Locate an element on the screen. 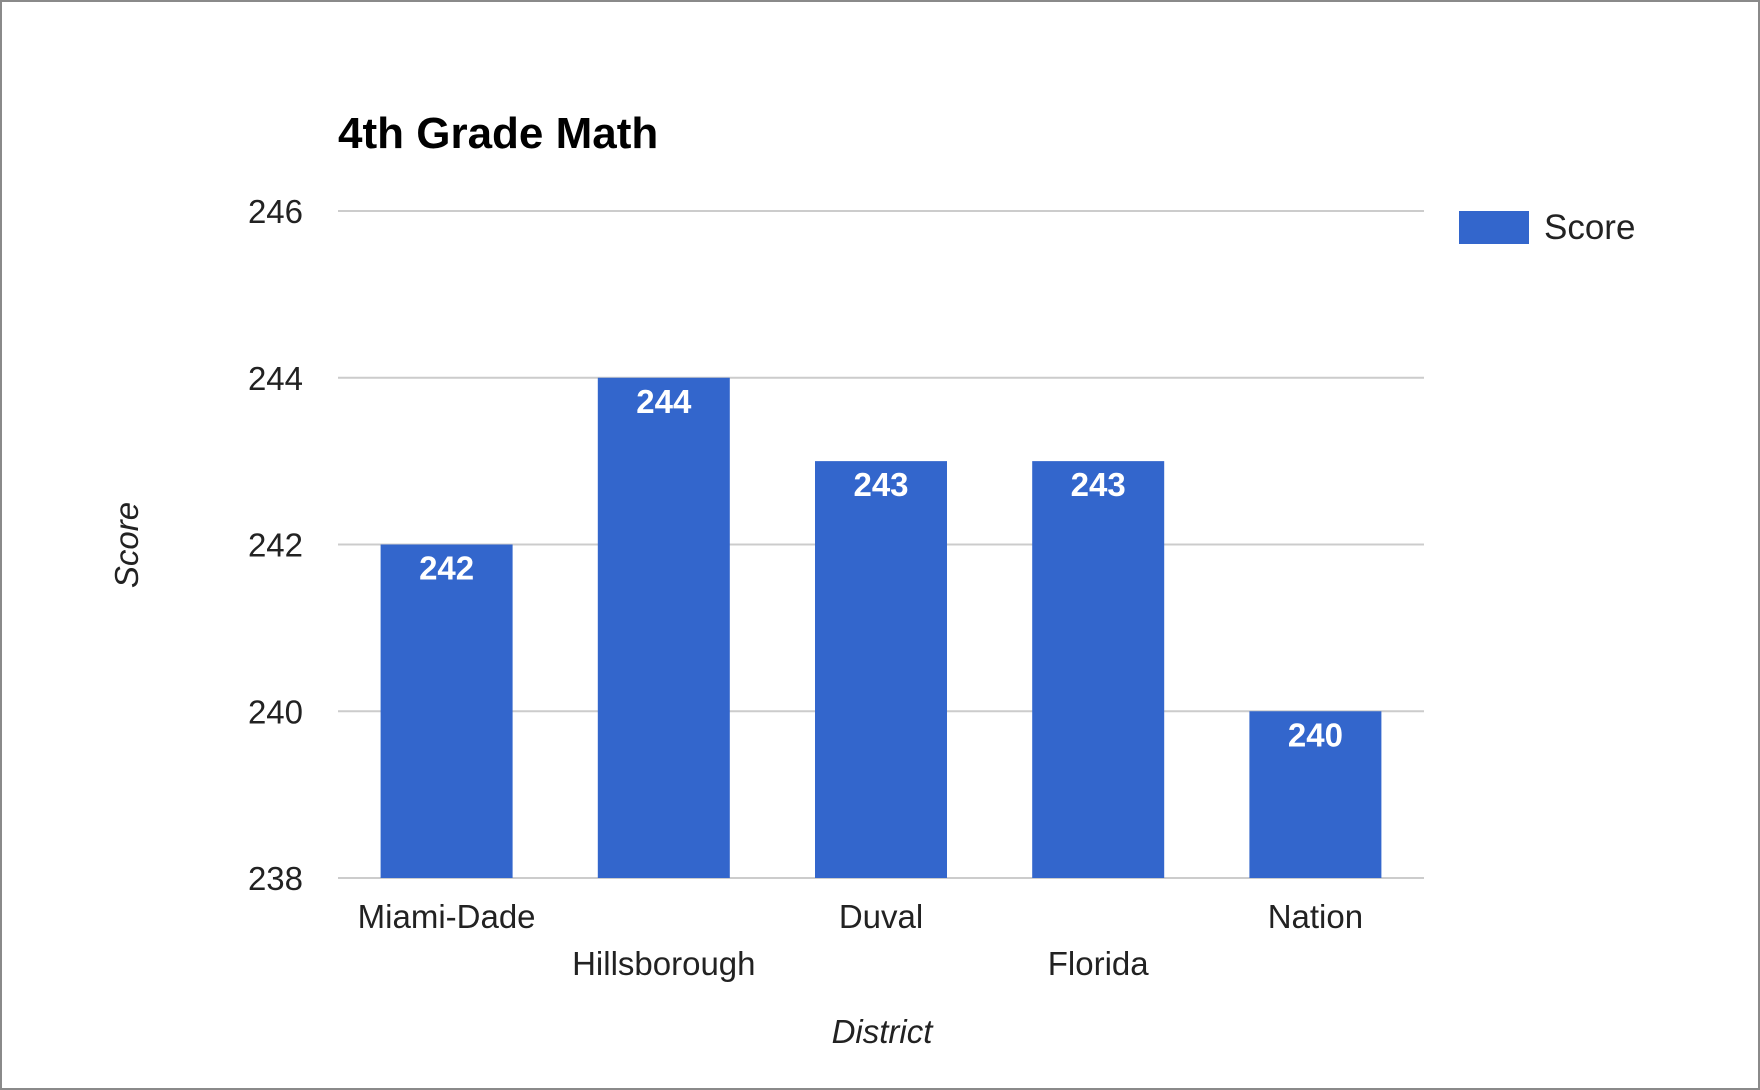  y-tick-label: 244 is located at coordinates (275, 378).